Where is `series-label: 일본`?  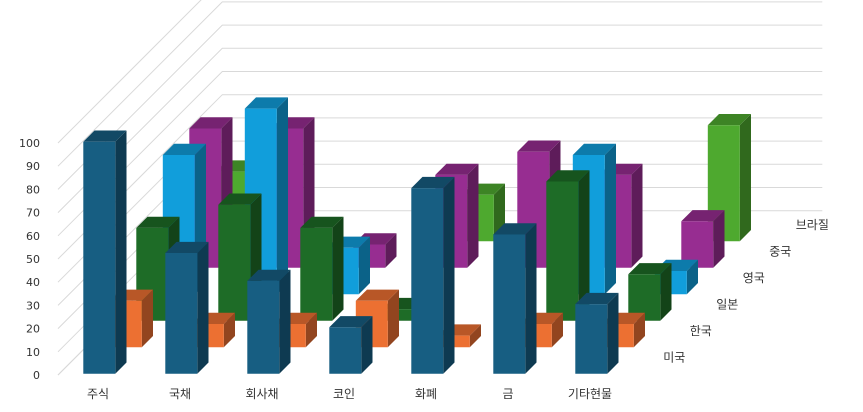 series-label: 일본 is located at coordinates (727, 305).